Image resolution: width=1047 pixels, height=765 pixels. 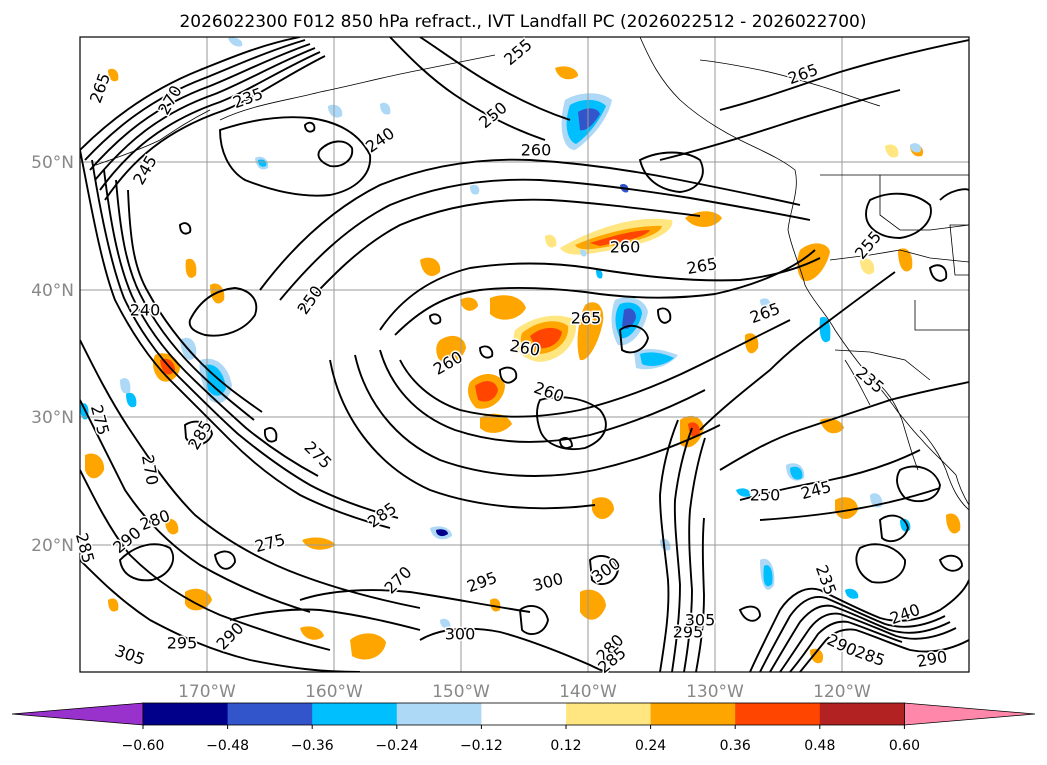 What do you see at coordinates (460, 634) in the screenshot?
I see `contour-label: 300` at bounding box center [460, 634].